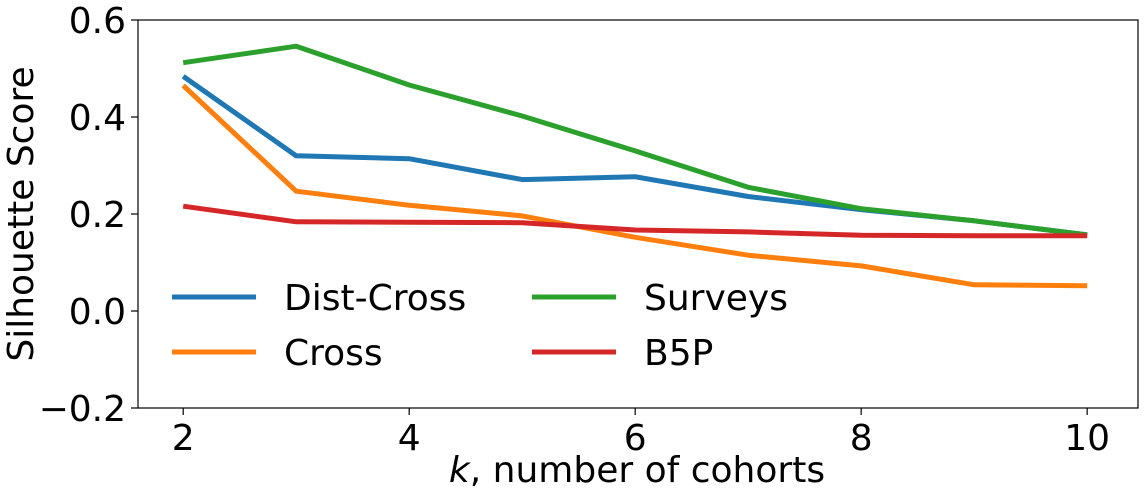  I want to click on legend: Dist-Cross Cross Surveys B5P, so click(480, 326).